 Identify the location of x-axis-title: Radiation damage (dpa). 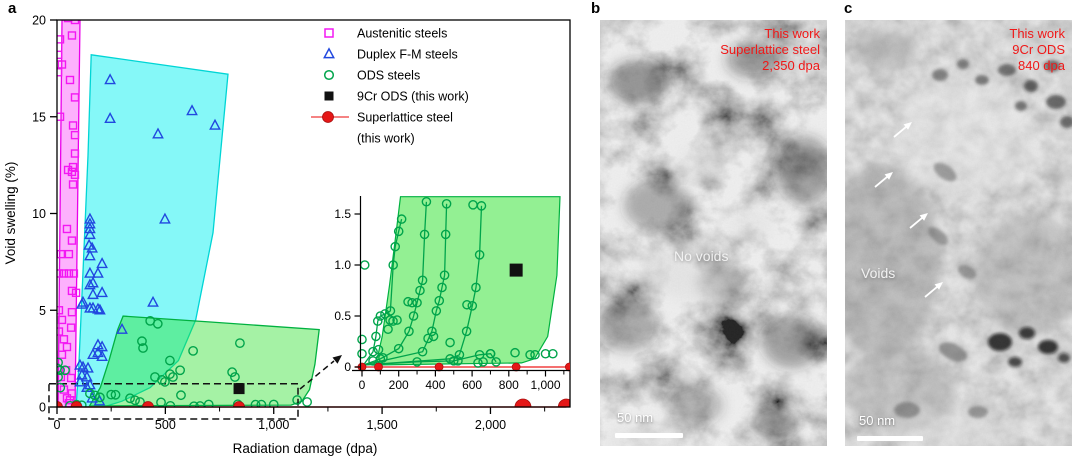
(305, 448).